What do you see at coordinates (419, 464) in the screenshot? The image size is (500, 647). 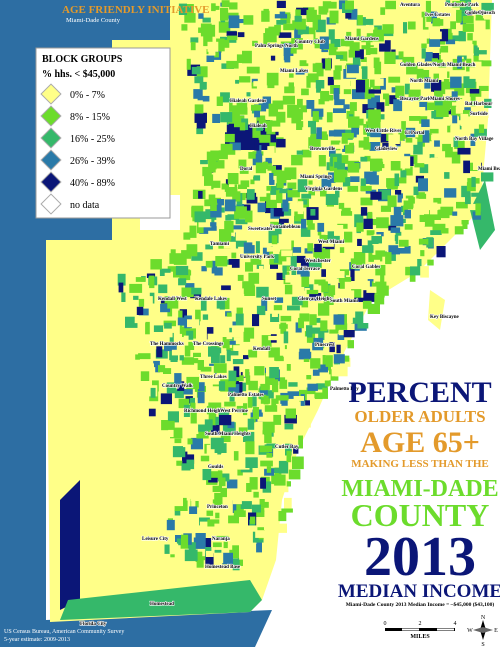 I see `title-line: MAKING LESS THAN THE` at bounding box center [419, 464].